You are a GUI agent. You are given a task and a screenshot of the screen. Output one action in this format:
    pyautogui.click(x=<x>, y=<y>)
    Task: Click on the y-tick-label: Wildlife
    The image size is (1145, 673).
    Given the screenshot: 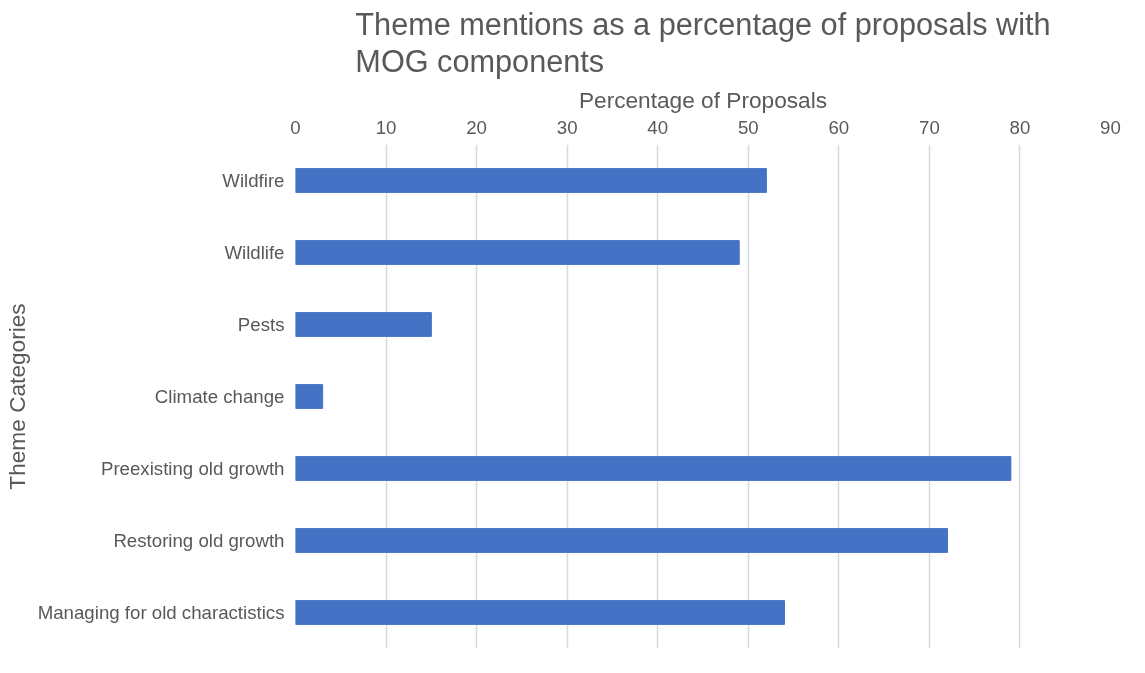 What is the action you would take?
    pyautogui.click(x=254, y=252)
    